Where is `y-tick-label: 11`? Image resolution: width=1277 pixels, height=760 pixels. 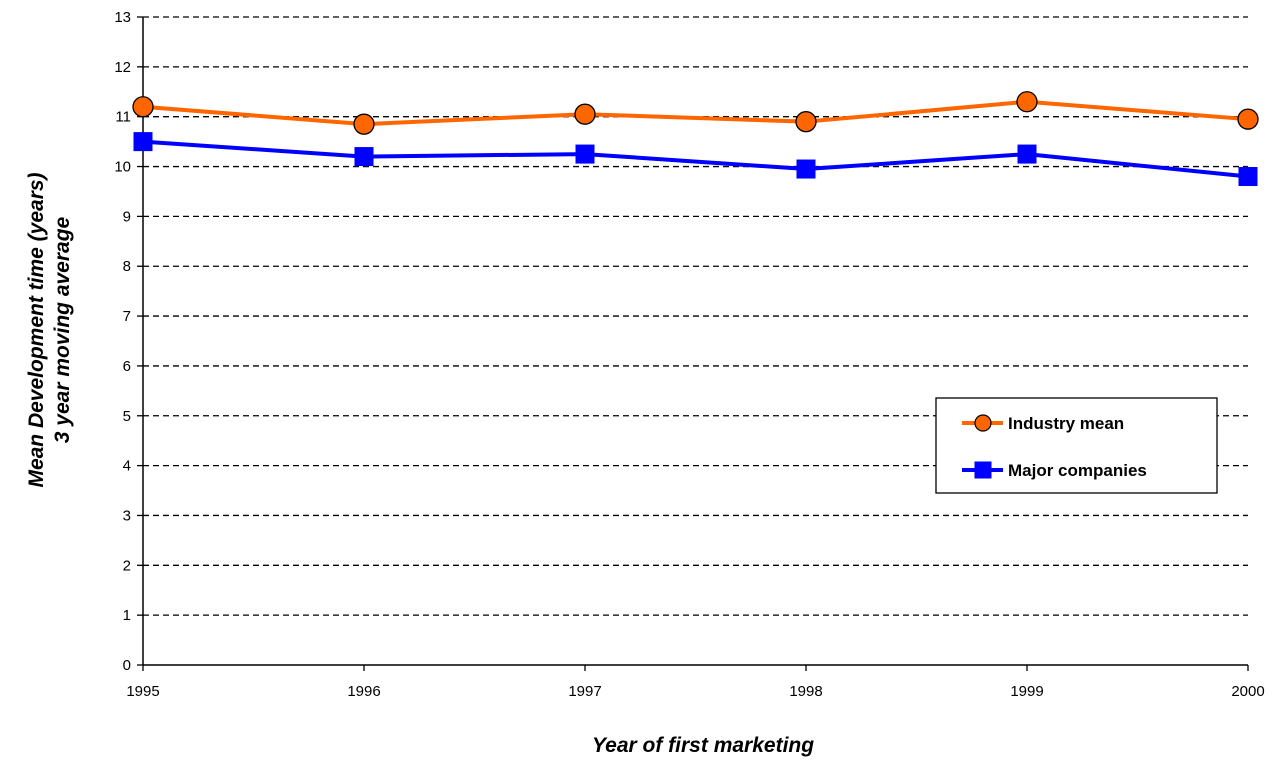
y-tick-label: 11 is located at coordinates (123, 117).